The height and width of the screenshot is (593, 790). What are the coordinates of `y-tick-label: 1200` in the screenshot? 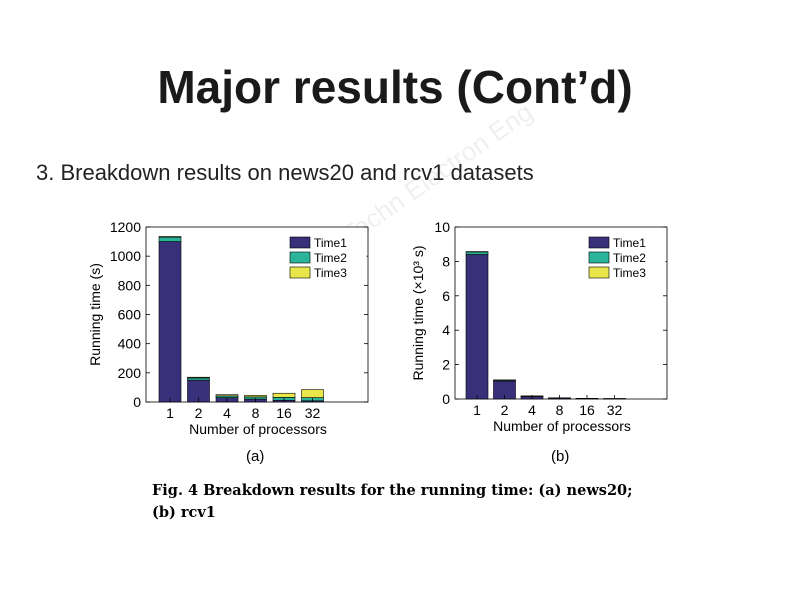 It's located at (125, 227).